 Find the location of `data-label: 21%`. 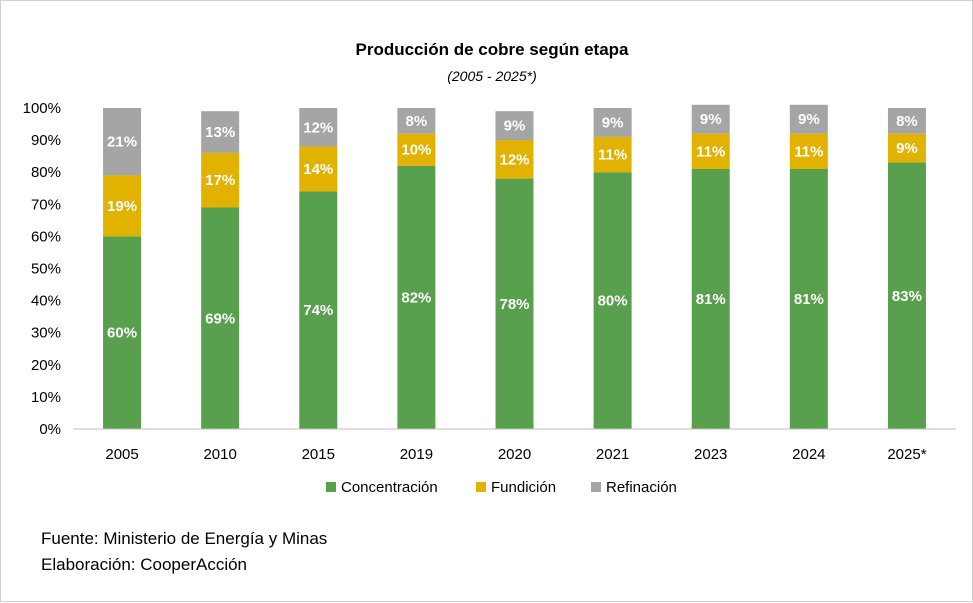

data-label: 21% is located at coordinates (122, 142).